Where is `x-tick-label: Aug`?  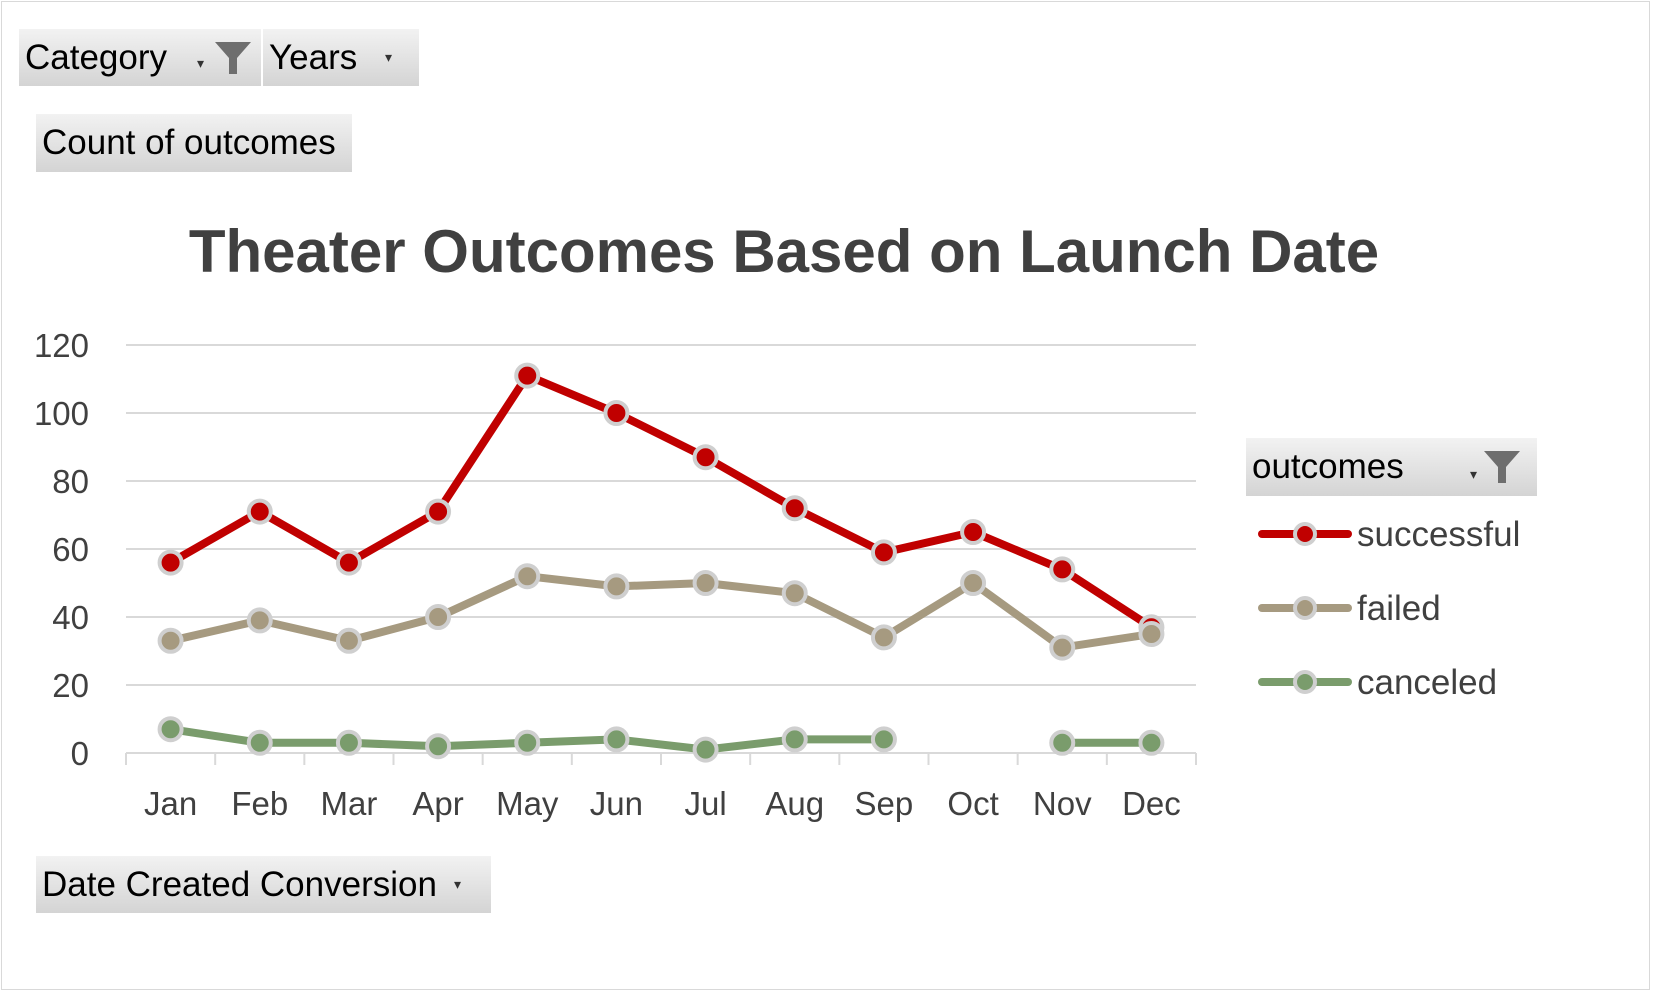
x-tick-label: Aug is located at coordinates (794, 803).